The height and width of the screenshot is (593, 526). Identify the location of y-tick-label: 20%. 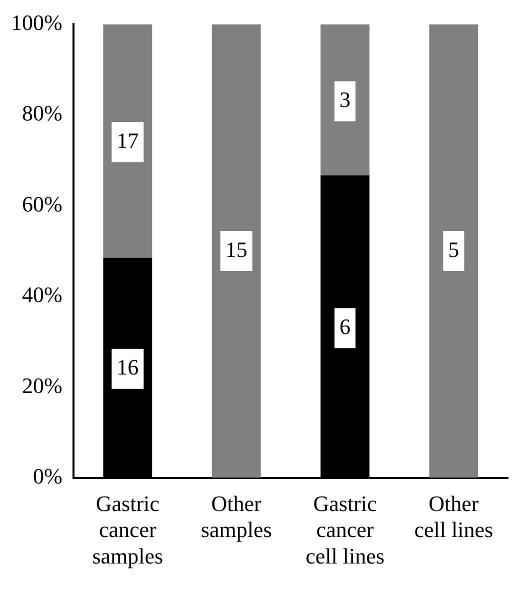
(42, 385).